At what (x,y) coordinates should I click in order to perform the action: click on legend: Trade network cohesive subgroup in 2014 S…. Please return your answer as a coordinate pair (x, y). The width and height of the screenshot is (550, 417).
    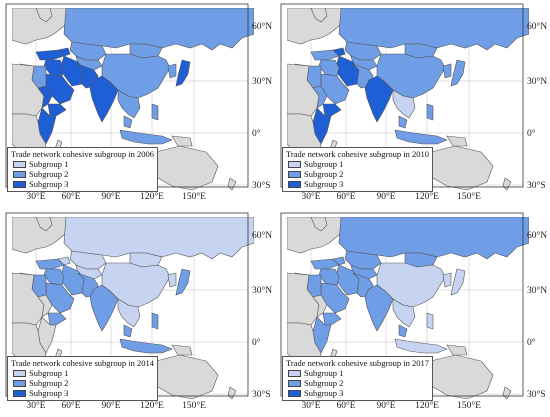
    Looking at the image, I should click on (82, 378).